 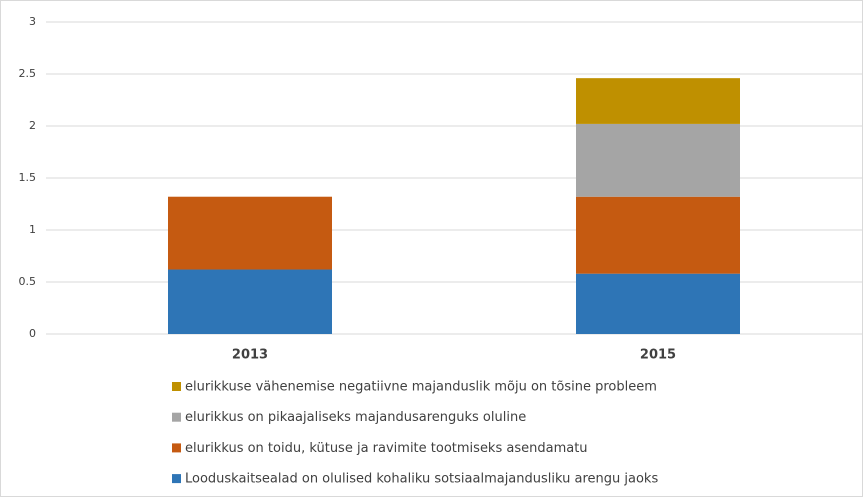 I want to click on x-tick-label: 2013, so click(x=250, y=355).